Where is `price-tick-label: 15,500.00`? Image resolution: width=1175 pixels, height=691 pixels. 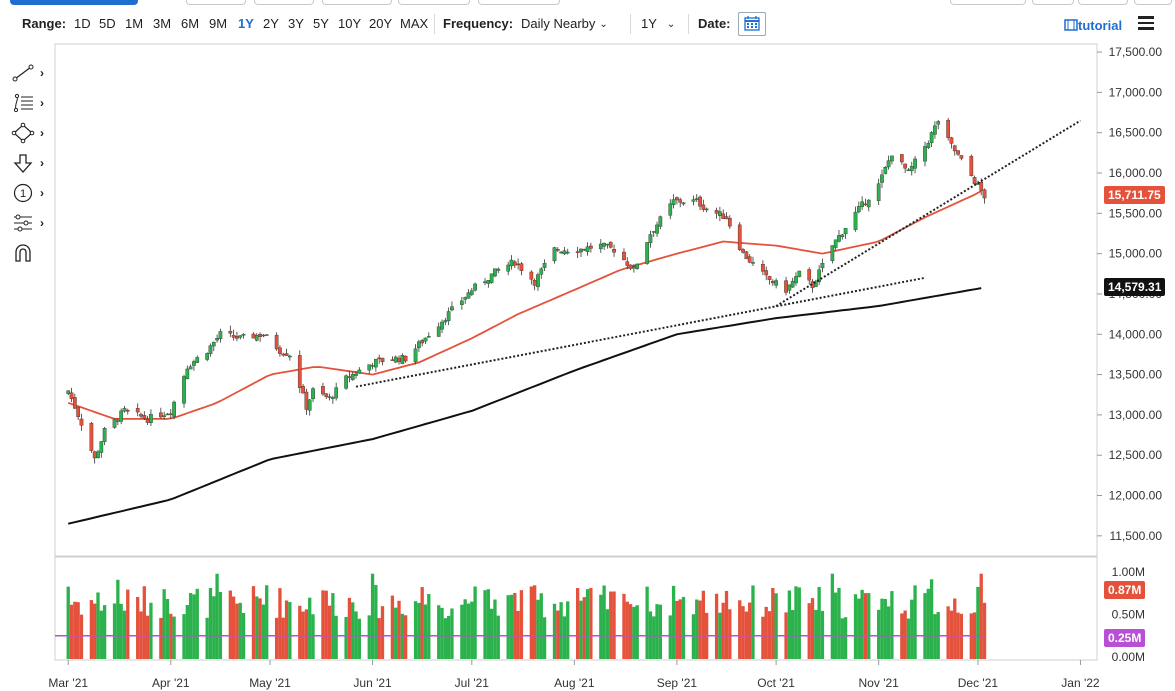 price-tick-label: 15,500.00 is located at coordinates (1136, 213).